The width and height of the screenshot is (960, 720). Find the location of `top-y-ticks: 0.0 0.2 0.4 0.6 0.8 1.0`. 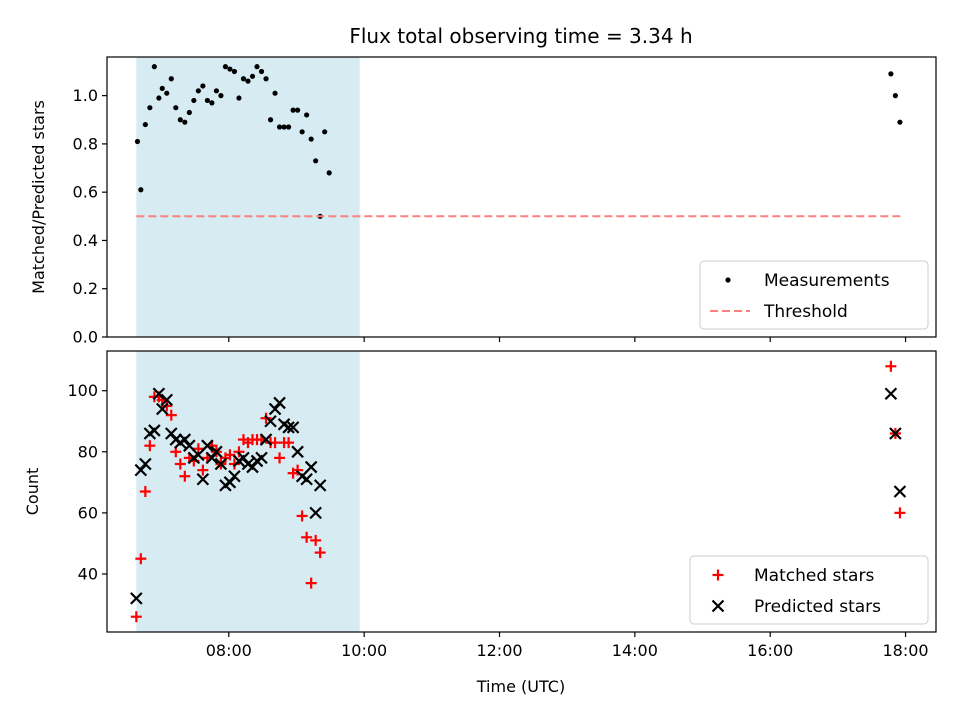

top-y-ticks: 0.0 0.2 0.4 0.6 0.8 1.0 is located at coordinates (90, 216).